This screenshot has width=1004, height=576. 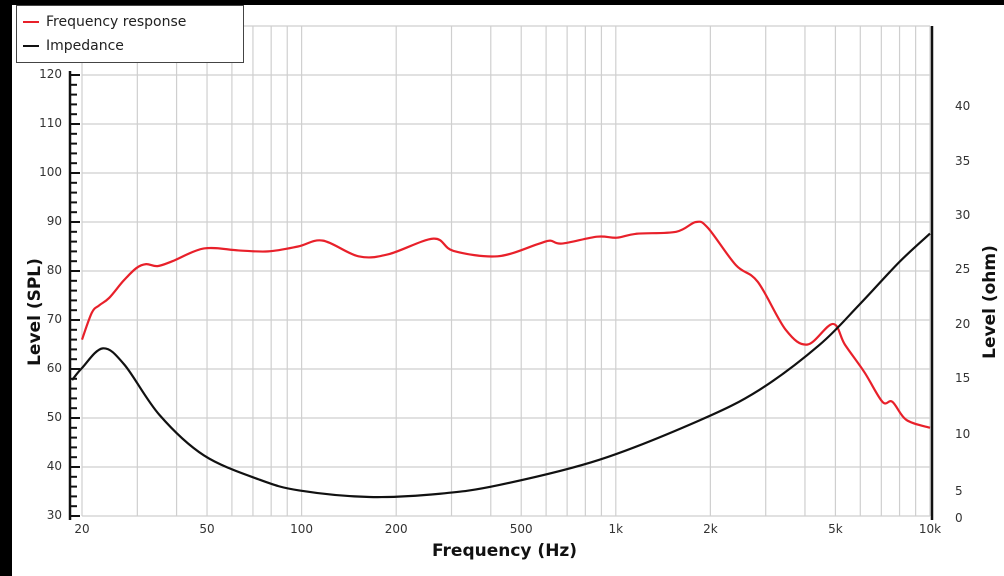 I want to click on x-tick-label: 1k, so click(x=616, y=529).